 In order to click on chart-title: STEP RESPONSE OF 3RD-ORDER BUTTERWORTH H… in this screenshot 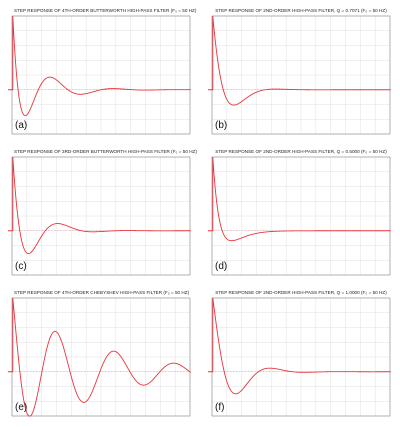, I will do `click(105, 151)`.